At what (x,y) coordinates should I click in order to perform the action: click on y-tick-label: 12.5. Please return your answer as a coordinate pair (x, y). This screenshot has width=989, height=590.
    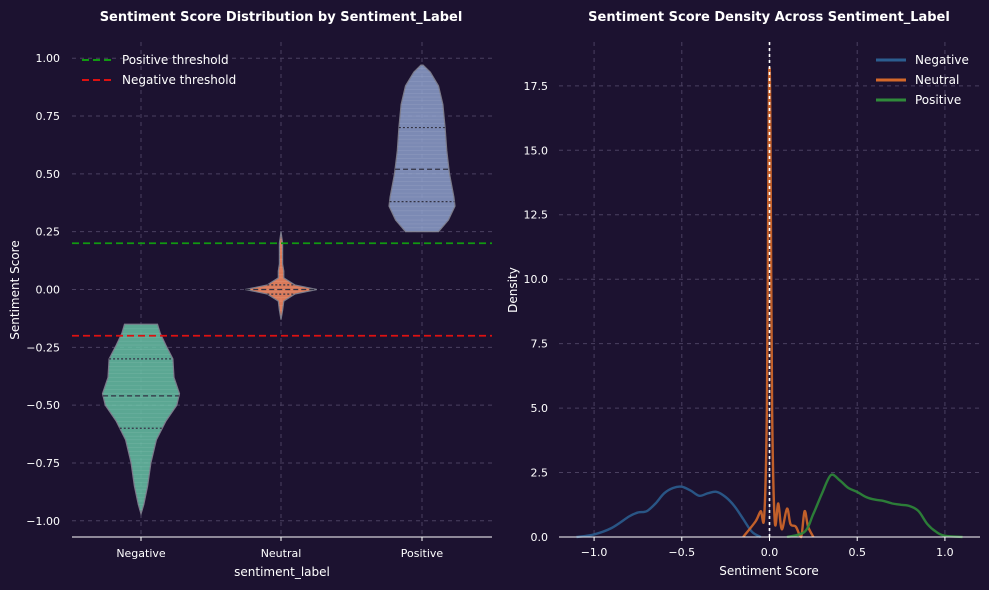
    Looking at the image, I should click on (536, 215).